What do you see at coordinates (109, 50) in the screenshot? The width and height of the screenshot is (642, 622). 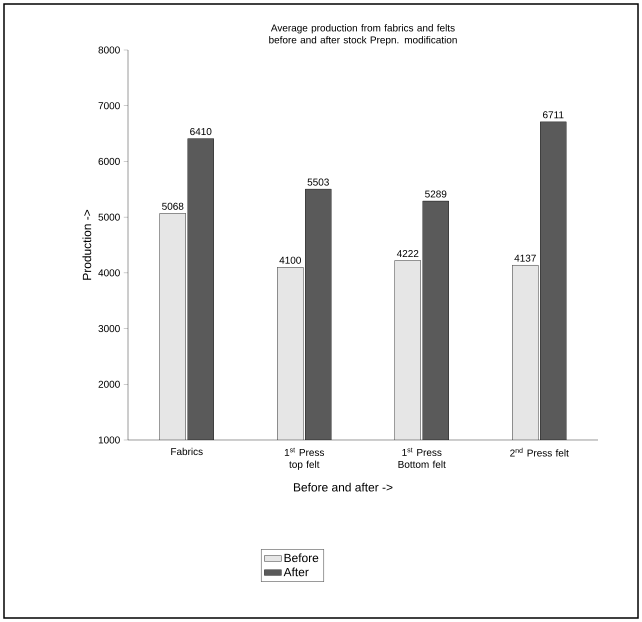 I see `y-tick-label: 8000` at bounding box center [109, 50].